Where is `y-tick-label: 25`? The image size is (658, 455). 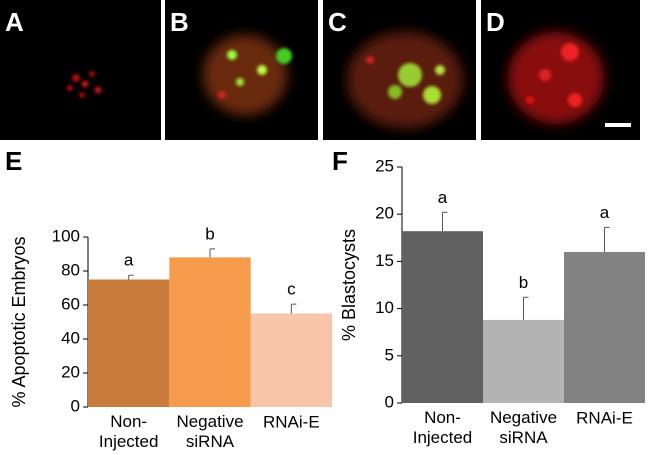 y-tick-label: 25 is located at coordinates (384, 165).